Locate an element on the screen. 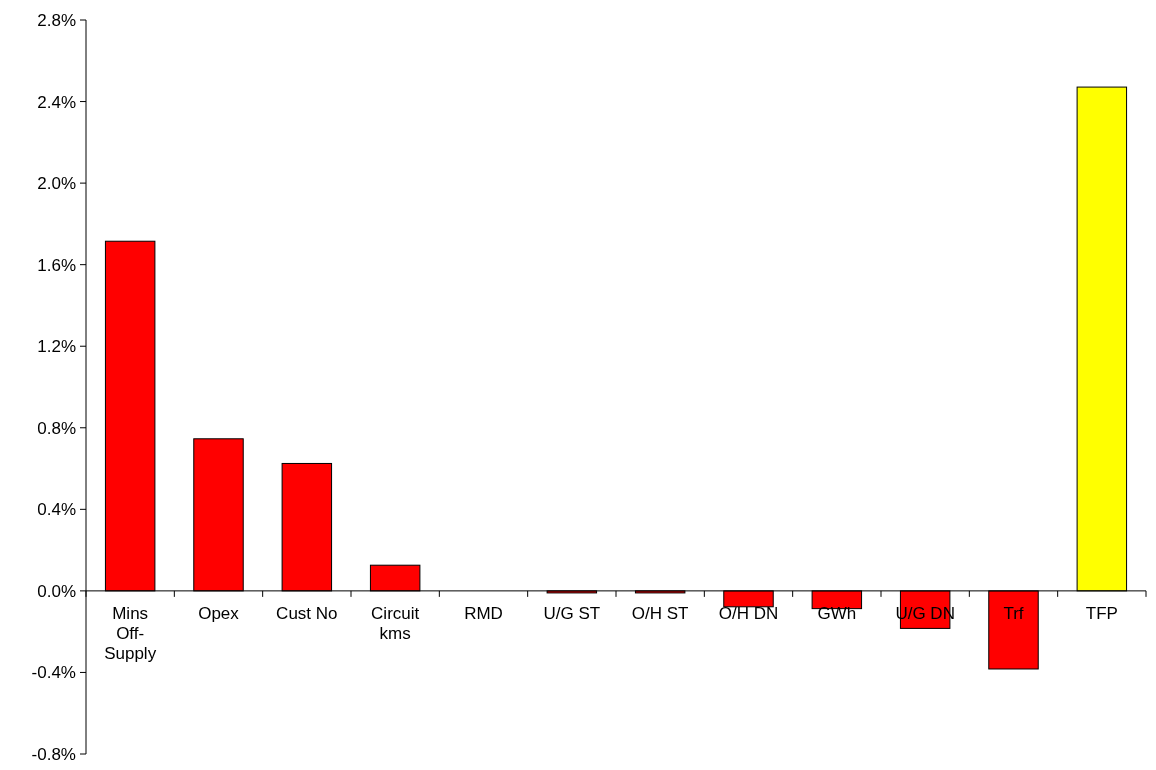 The width and height of the screenshot is (1156, 770). y-tick-label: 1.2% is located at coordinates (56, 347).